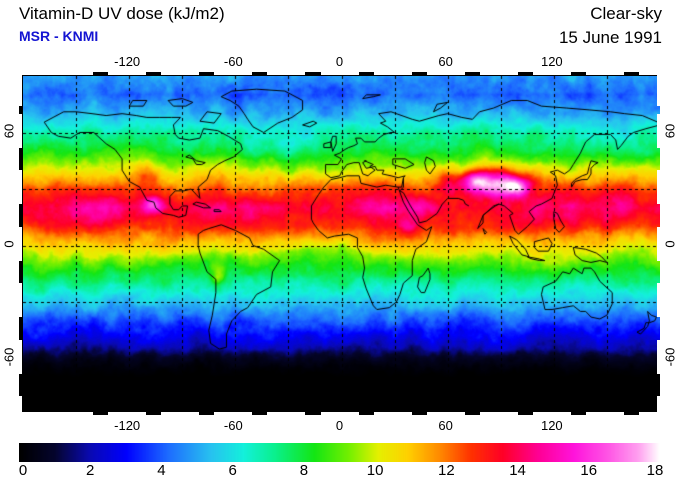  I want to click on date-label: 15 June 1991, so click(610, 37).